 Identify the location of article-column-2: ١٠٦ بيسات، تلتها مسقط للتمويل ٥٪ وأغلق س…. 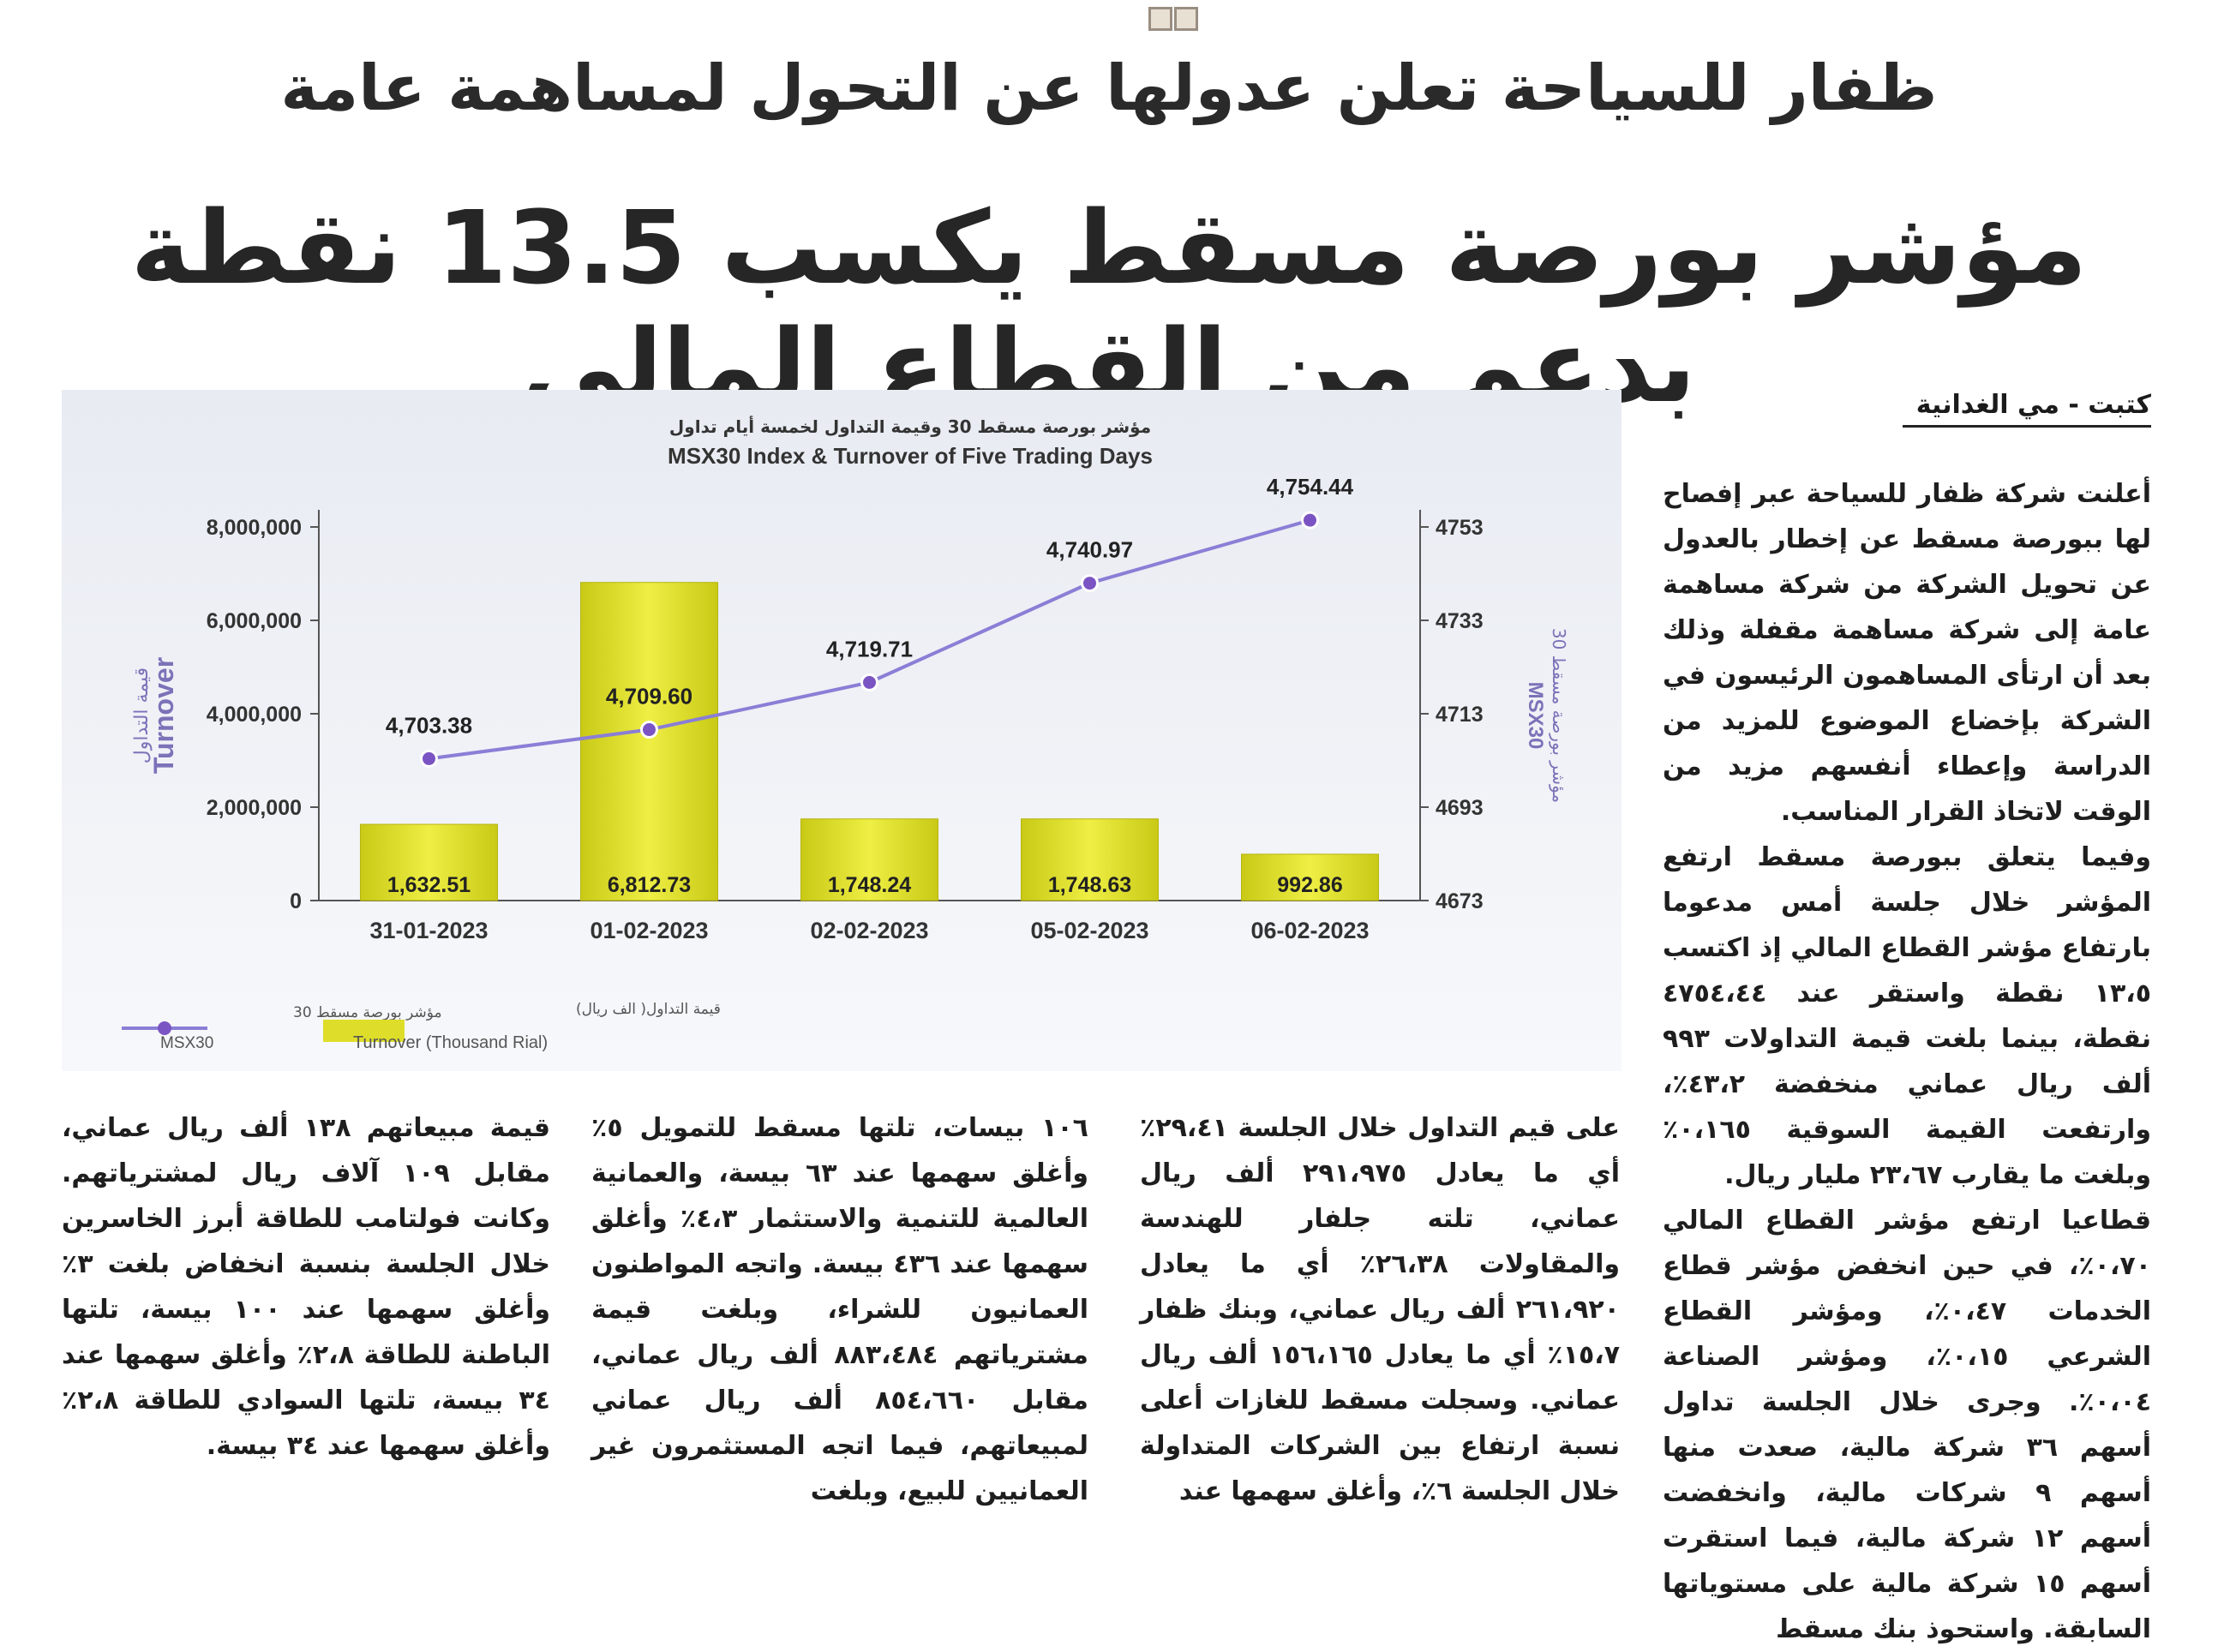
(840, 1309).